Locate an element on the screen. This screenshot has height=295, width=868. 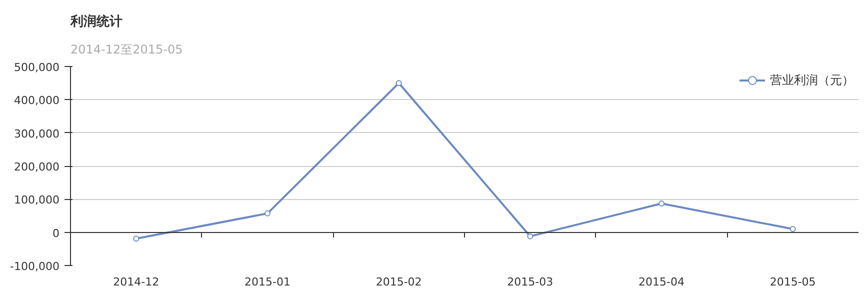
x-tick-label: 2014-12 is located at coordinates (136, 282).